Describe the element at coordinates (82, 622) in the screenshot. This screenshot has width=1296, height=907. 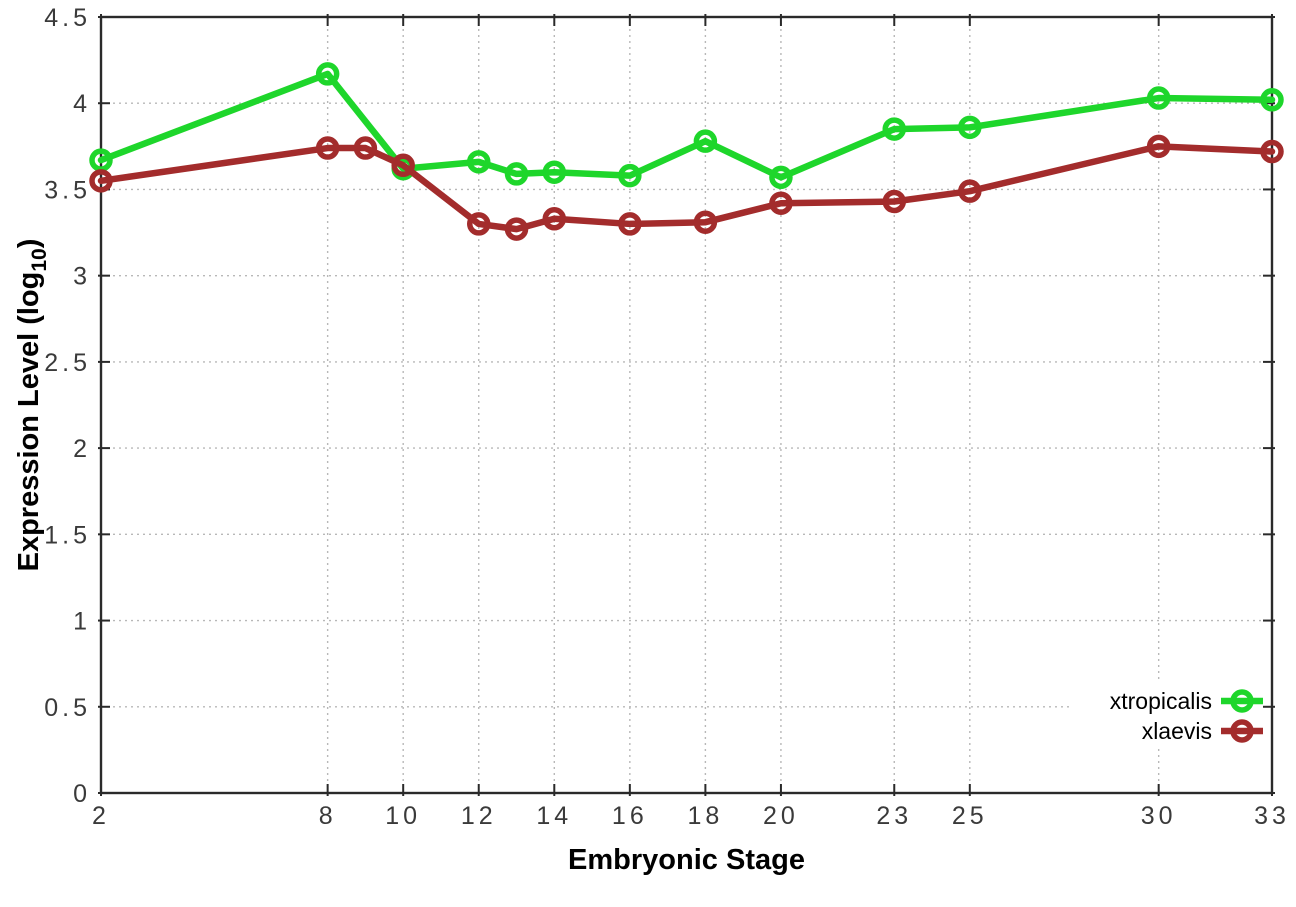
I see `y-tick-label-1: 1` at that location.